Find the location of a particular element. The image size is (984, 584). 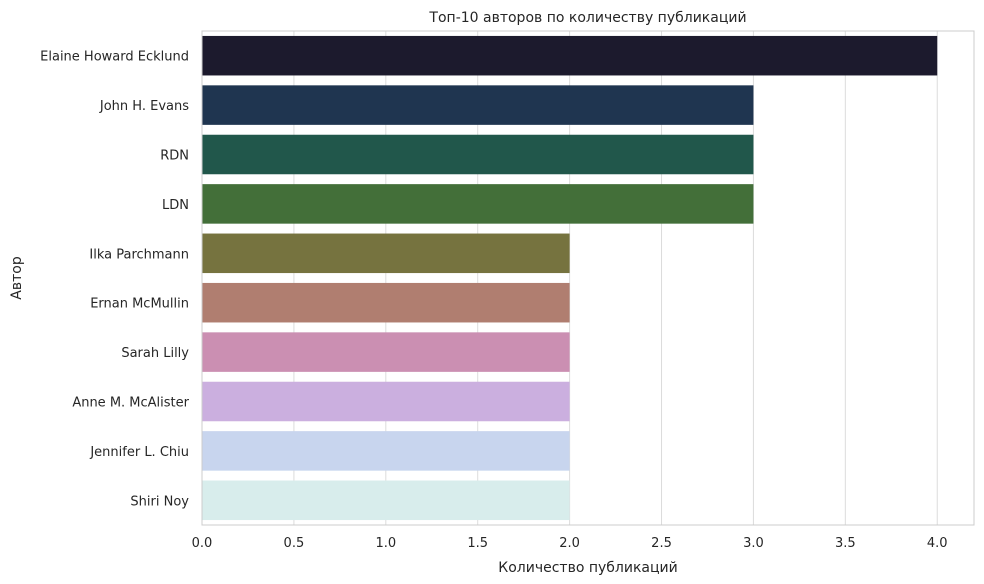

x-tick-labels: 0.0 0.5 1.0 1.5 2.0 2.5 3.0 3.5 4.0 is located at coordinates (570, 543).